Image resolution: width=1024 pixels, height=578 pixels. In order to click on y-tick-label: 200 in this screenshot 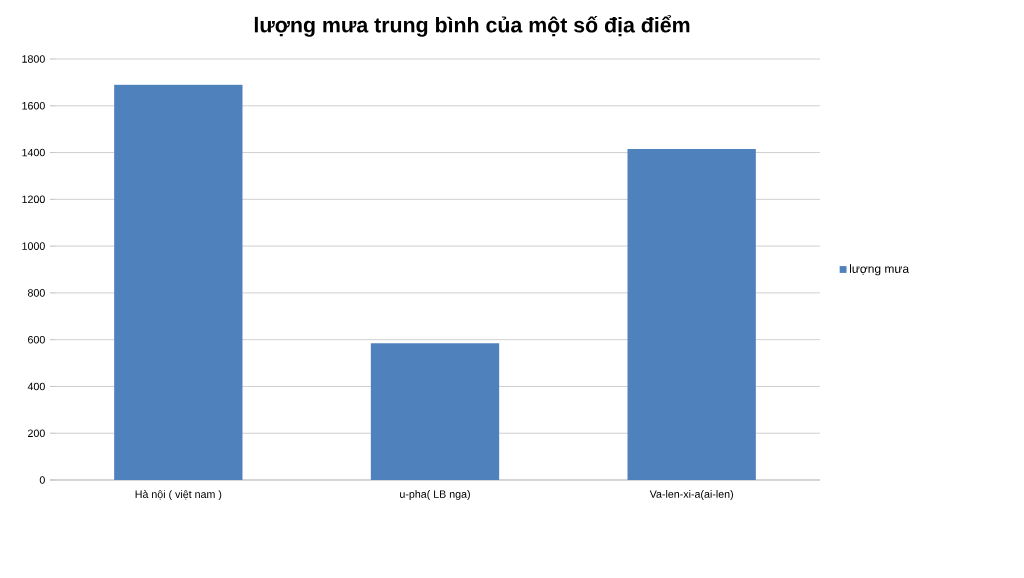, I will do `click(36, 433)`.